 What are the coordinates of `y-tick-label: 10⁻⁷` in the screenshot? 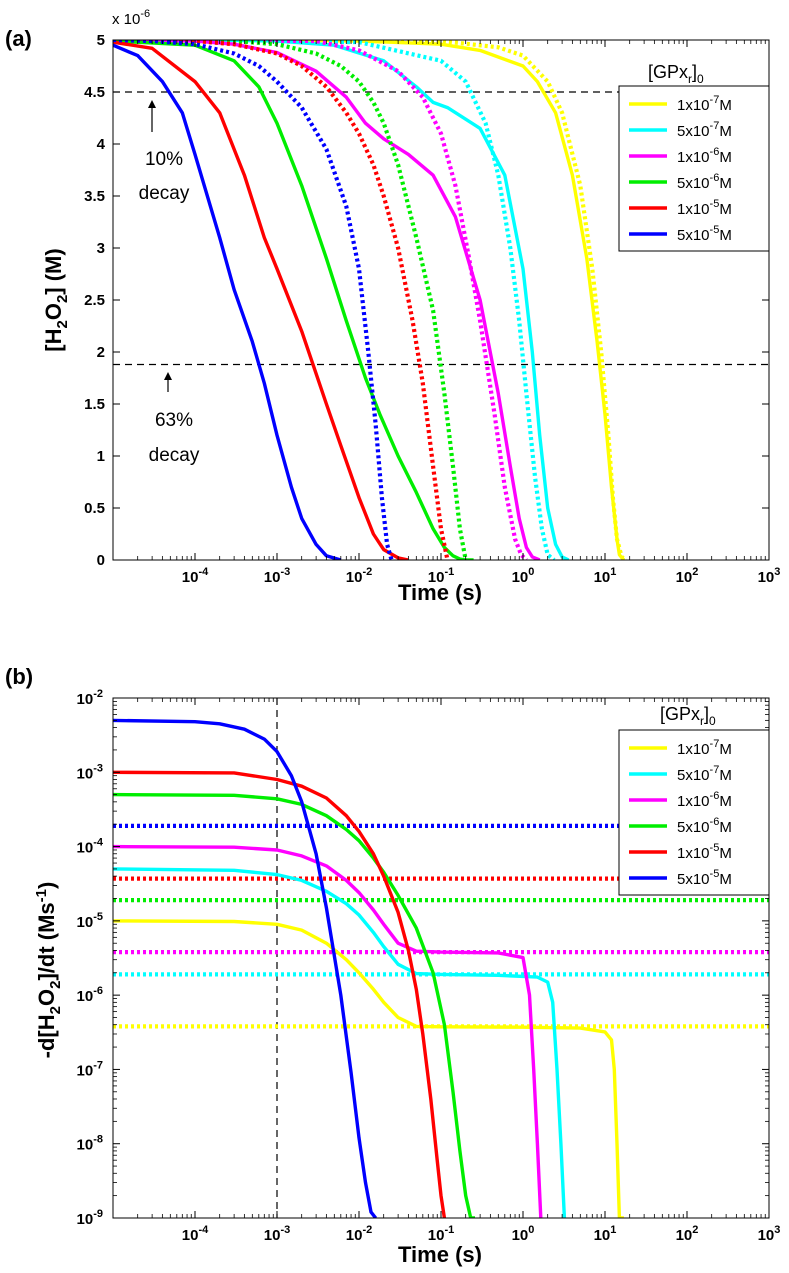 It's located at (90, 1069).